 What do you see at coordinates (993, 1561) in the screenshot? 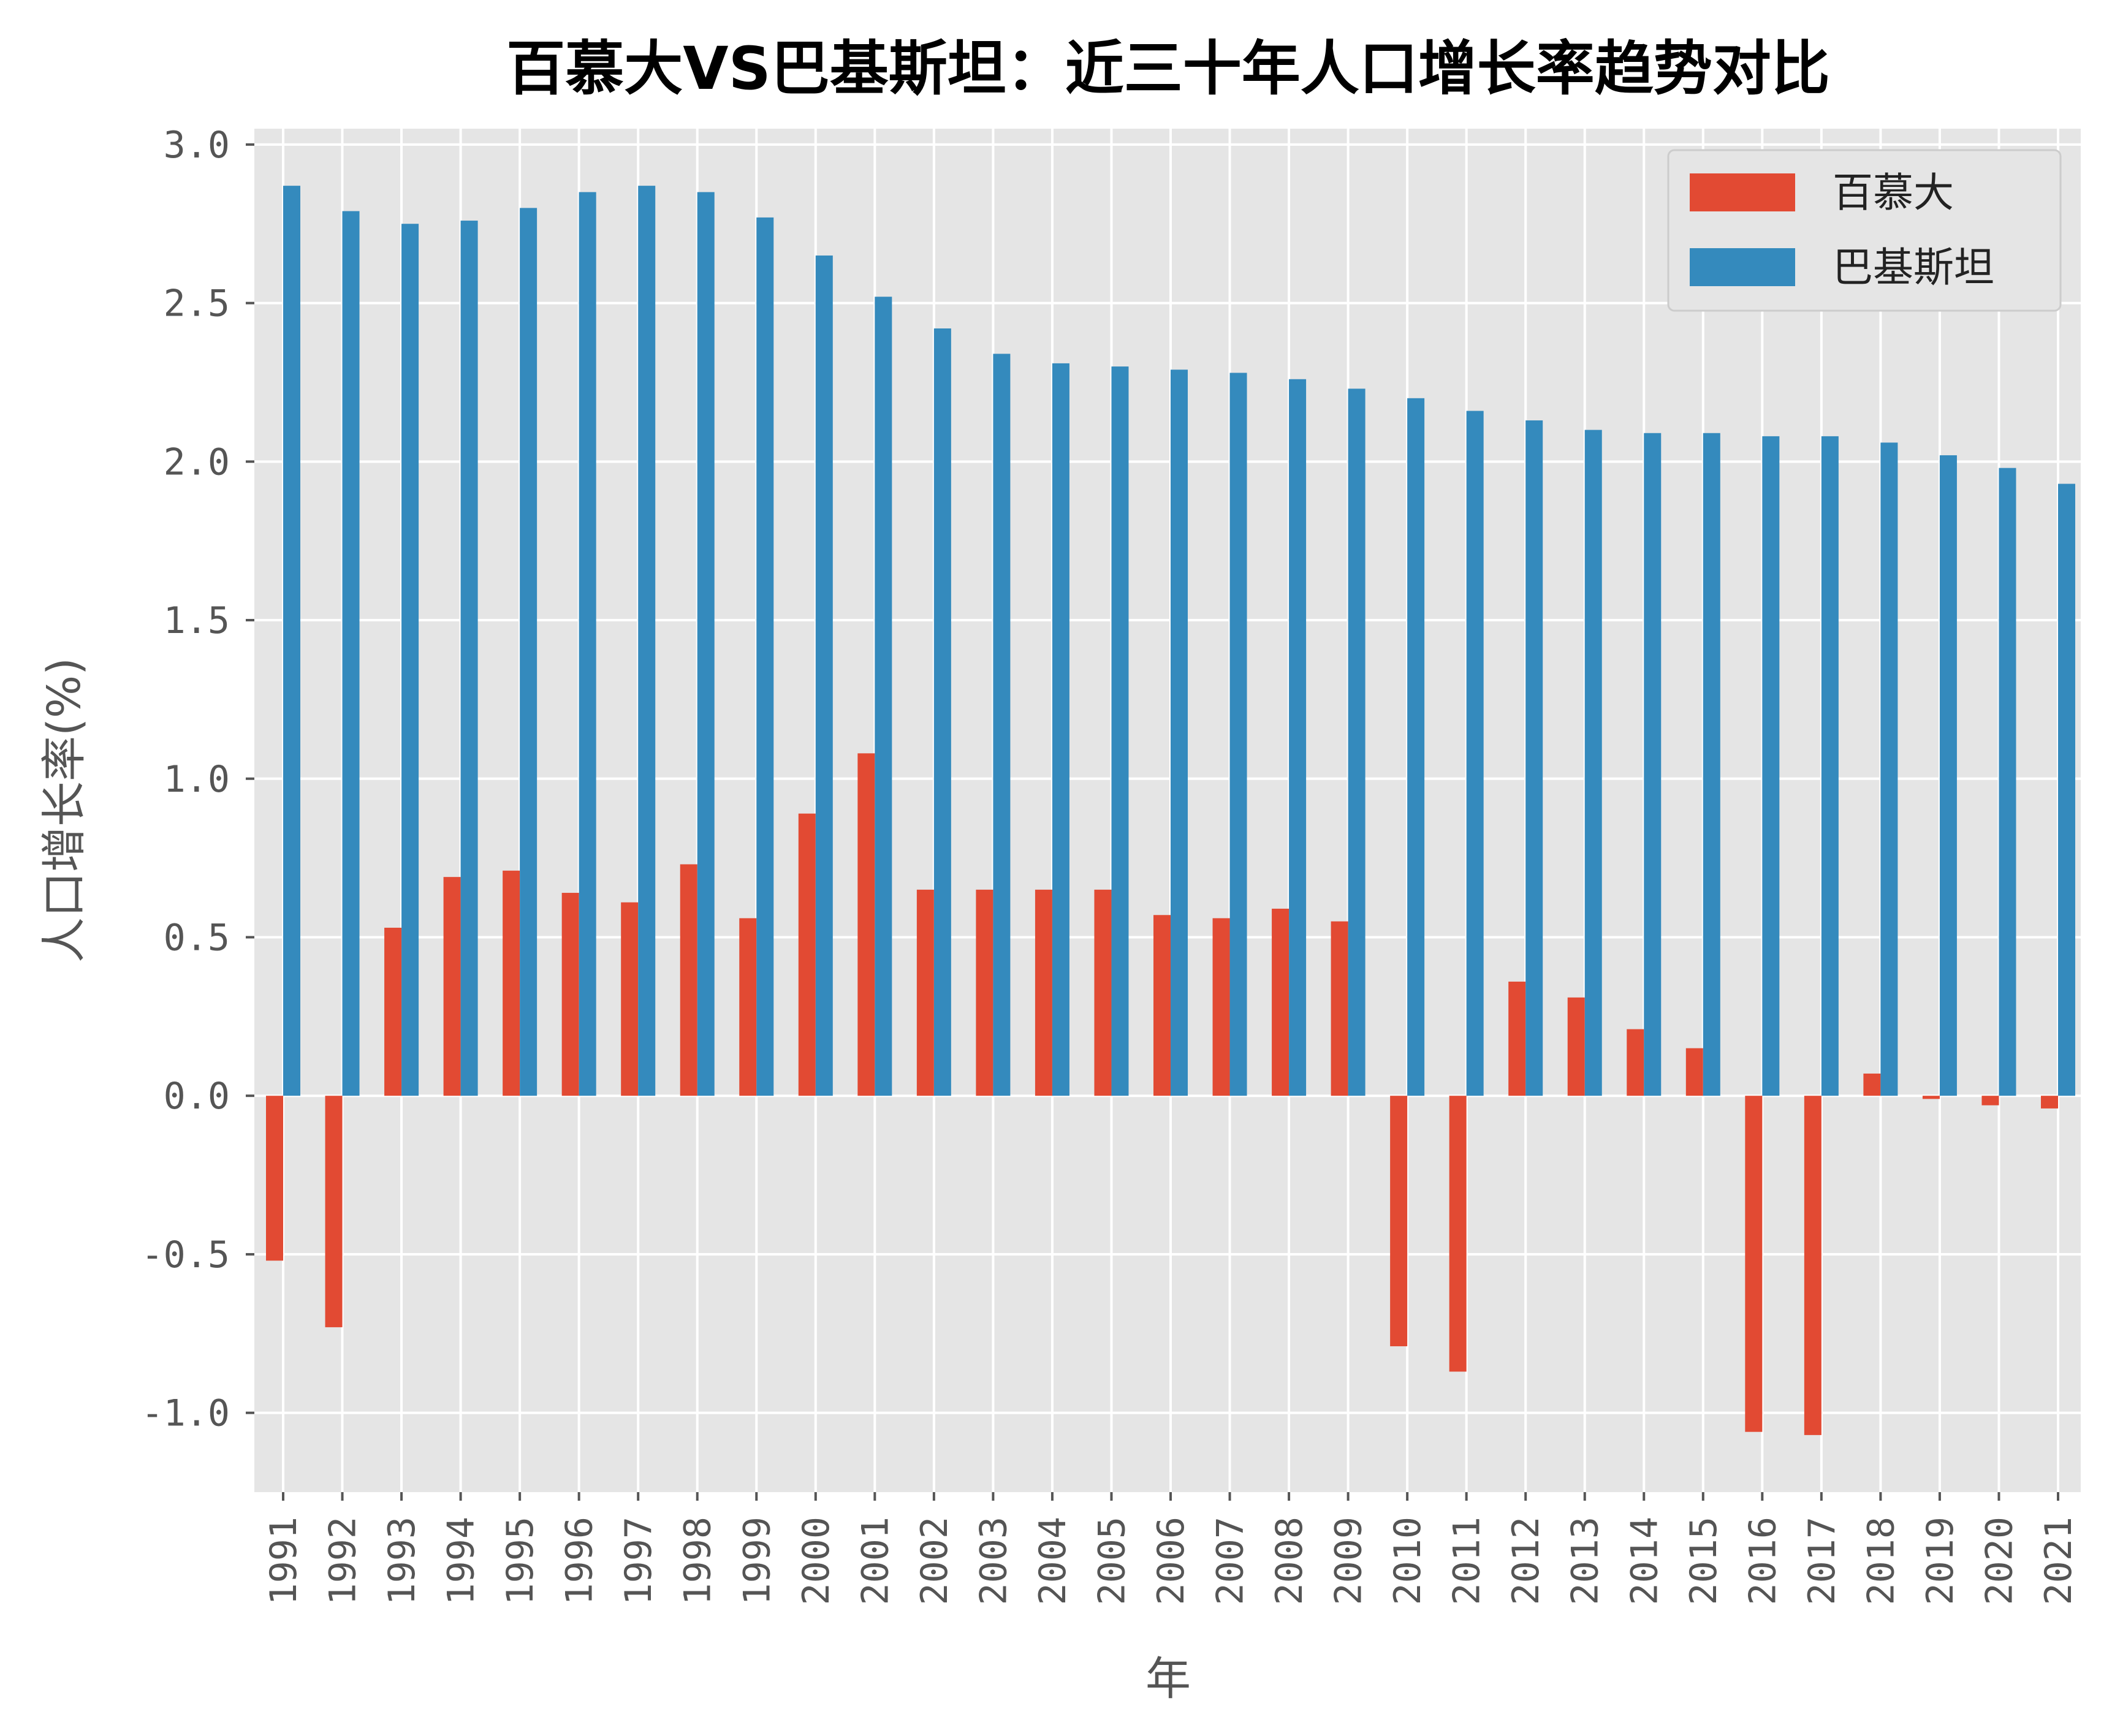
I see `x-tick-label: 2003` at bounding box center [993, 1561].